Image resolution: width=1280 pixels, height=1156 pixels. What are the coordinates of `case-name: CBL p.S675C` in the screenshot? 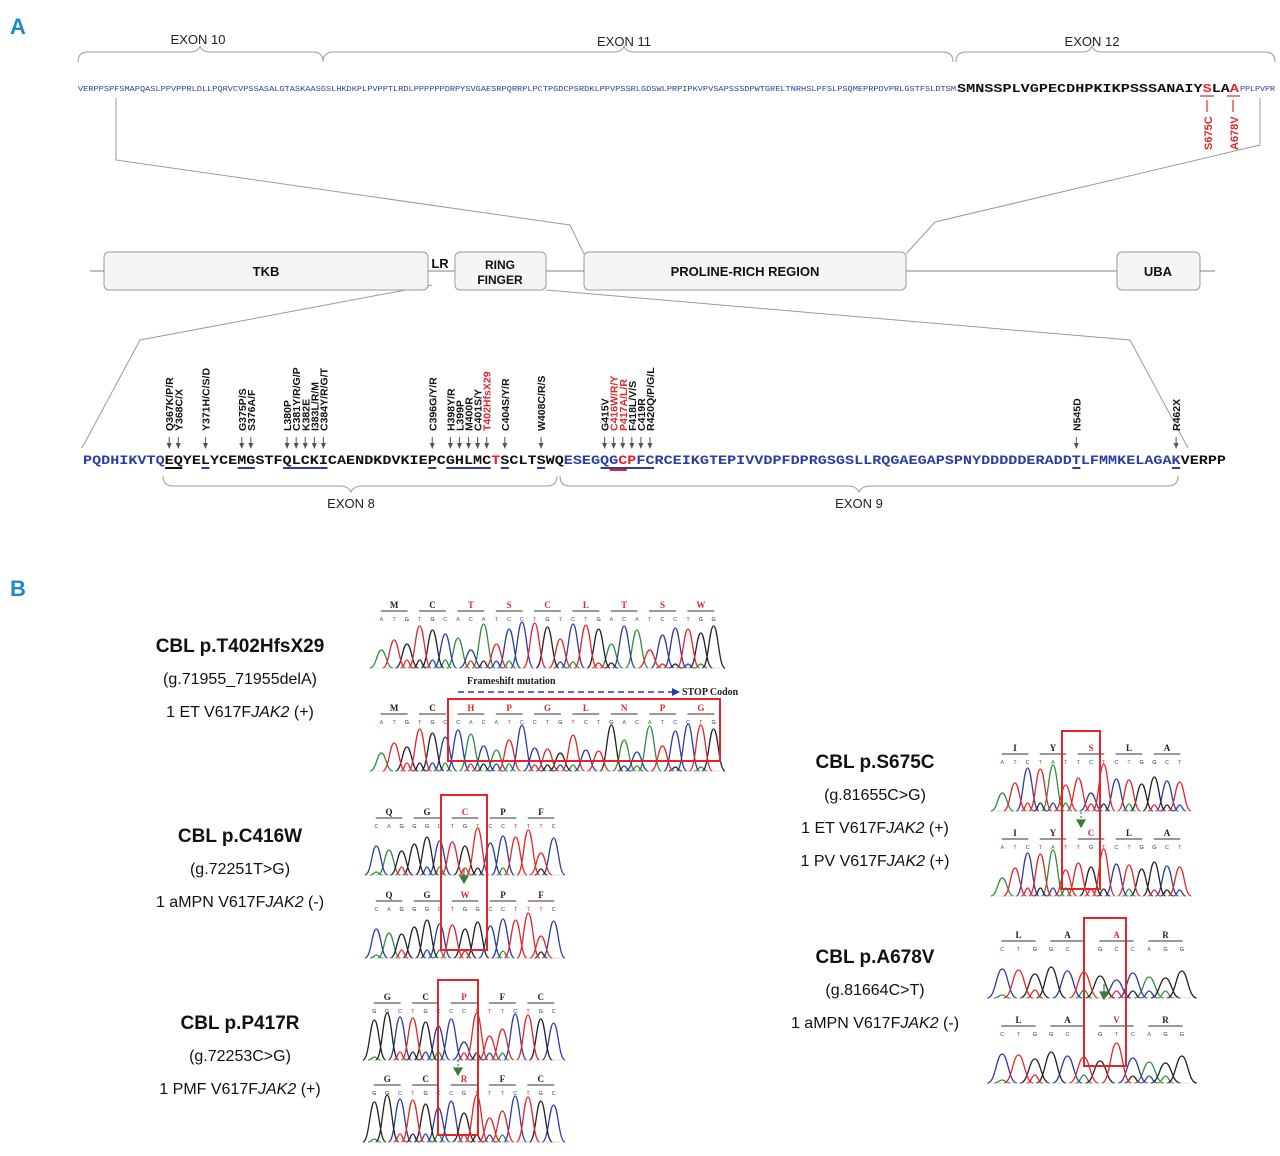 It's located at (875, 762).